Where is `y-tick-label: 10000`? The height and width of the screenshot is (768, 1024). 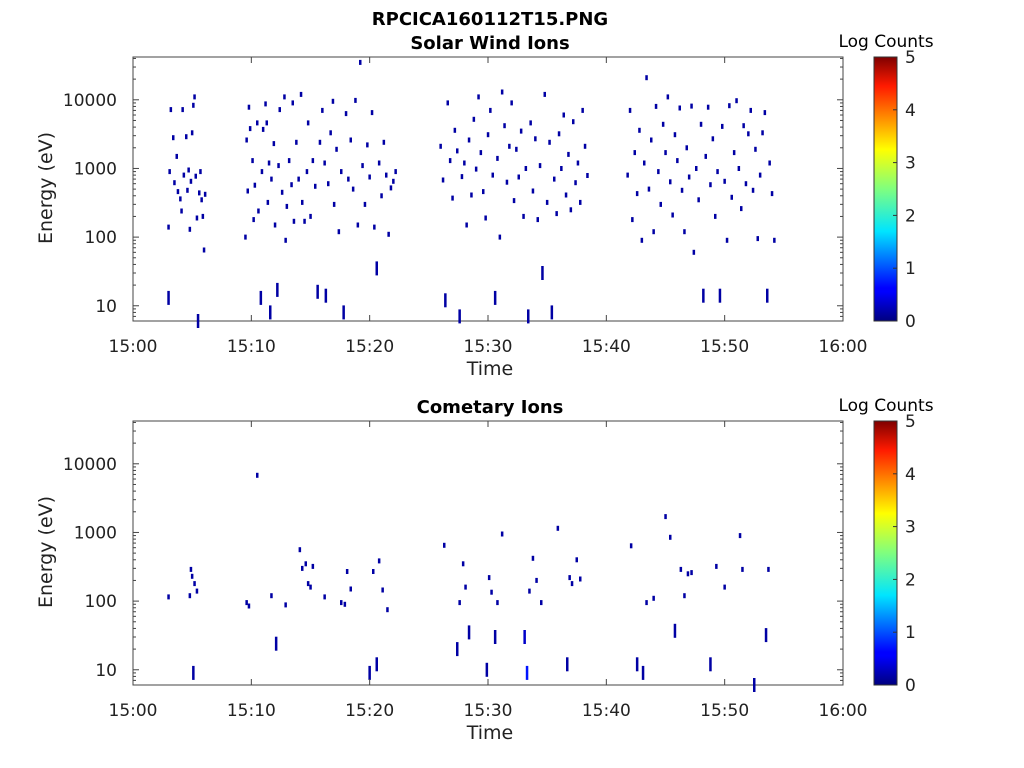 y-tick-label: 10000 is located at coordinates (90, 101).